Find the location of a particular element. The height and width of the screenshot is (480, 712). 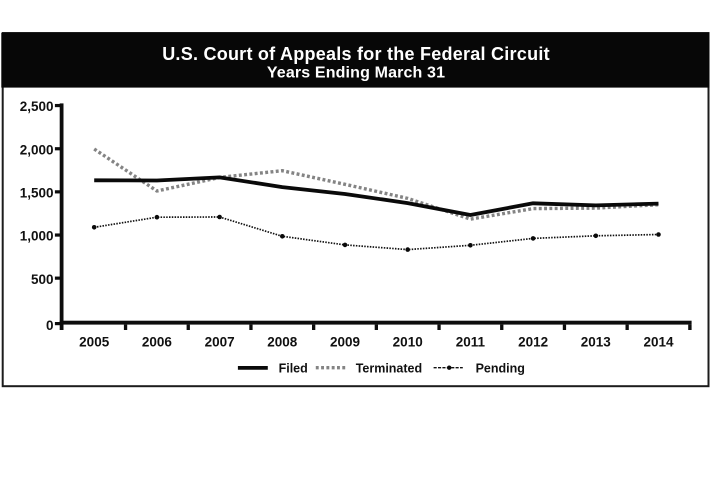

svg-text: 2006 is located at coordinates (157, 341).